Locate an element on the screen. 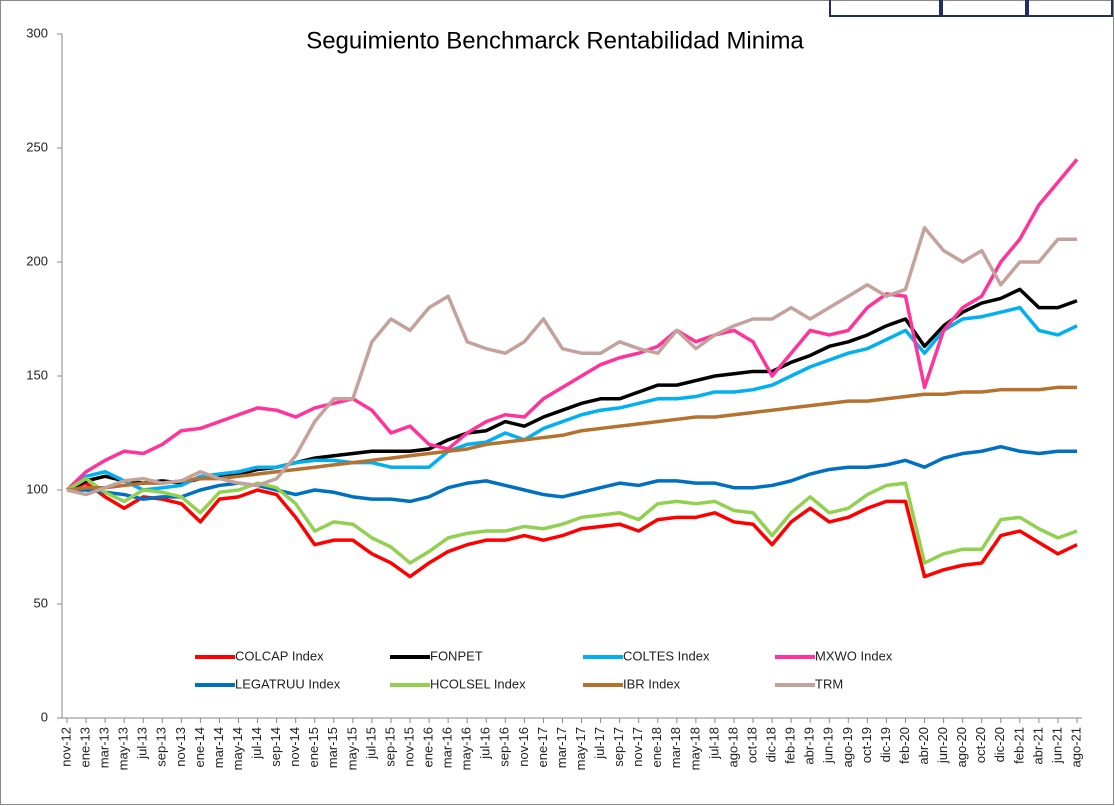 Image resolution: width=1115 pixels, height=806 pixels. x-tick-label: jun-19 is located at coordinates (828, 745).